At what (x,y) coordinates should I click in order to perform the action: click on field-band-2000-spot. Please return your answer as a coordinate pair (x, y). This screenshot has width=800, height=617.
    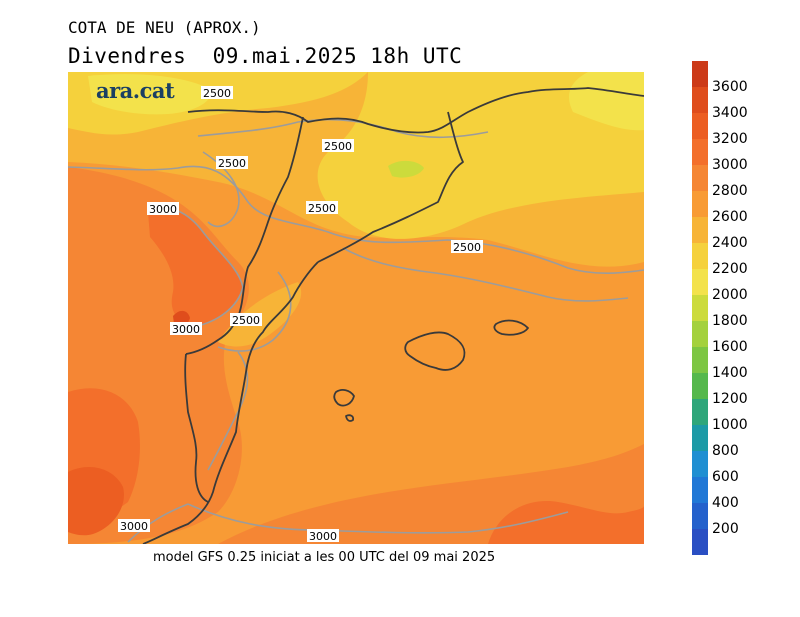
    Looking at the image, I should click on (406, 169).